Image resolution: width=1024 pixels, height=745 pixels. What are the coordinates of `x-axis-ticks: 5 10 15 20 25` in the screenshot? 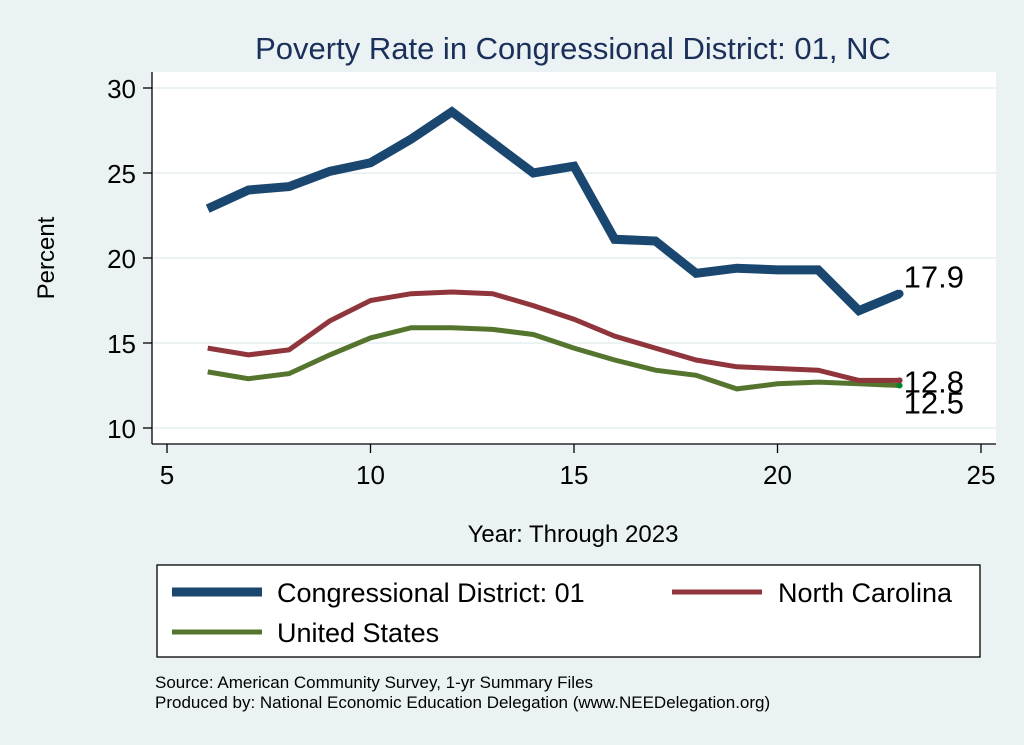 It's located at (578, 467).